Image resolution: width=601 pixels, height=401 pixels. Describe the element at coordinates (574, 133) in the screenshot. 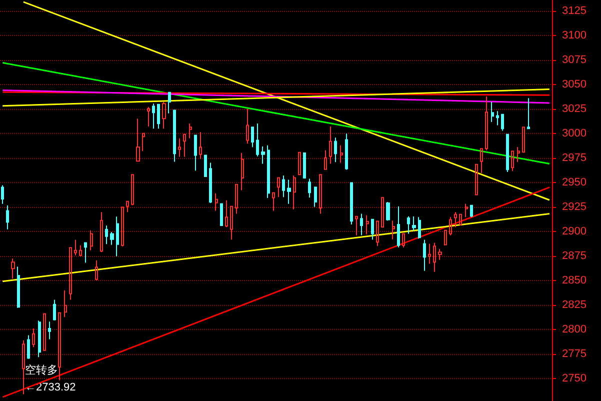

I see `y-tick-label: 3000` at that location.